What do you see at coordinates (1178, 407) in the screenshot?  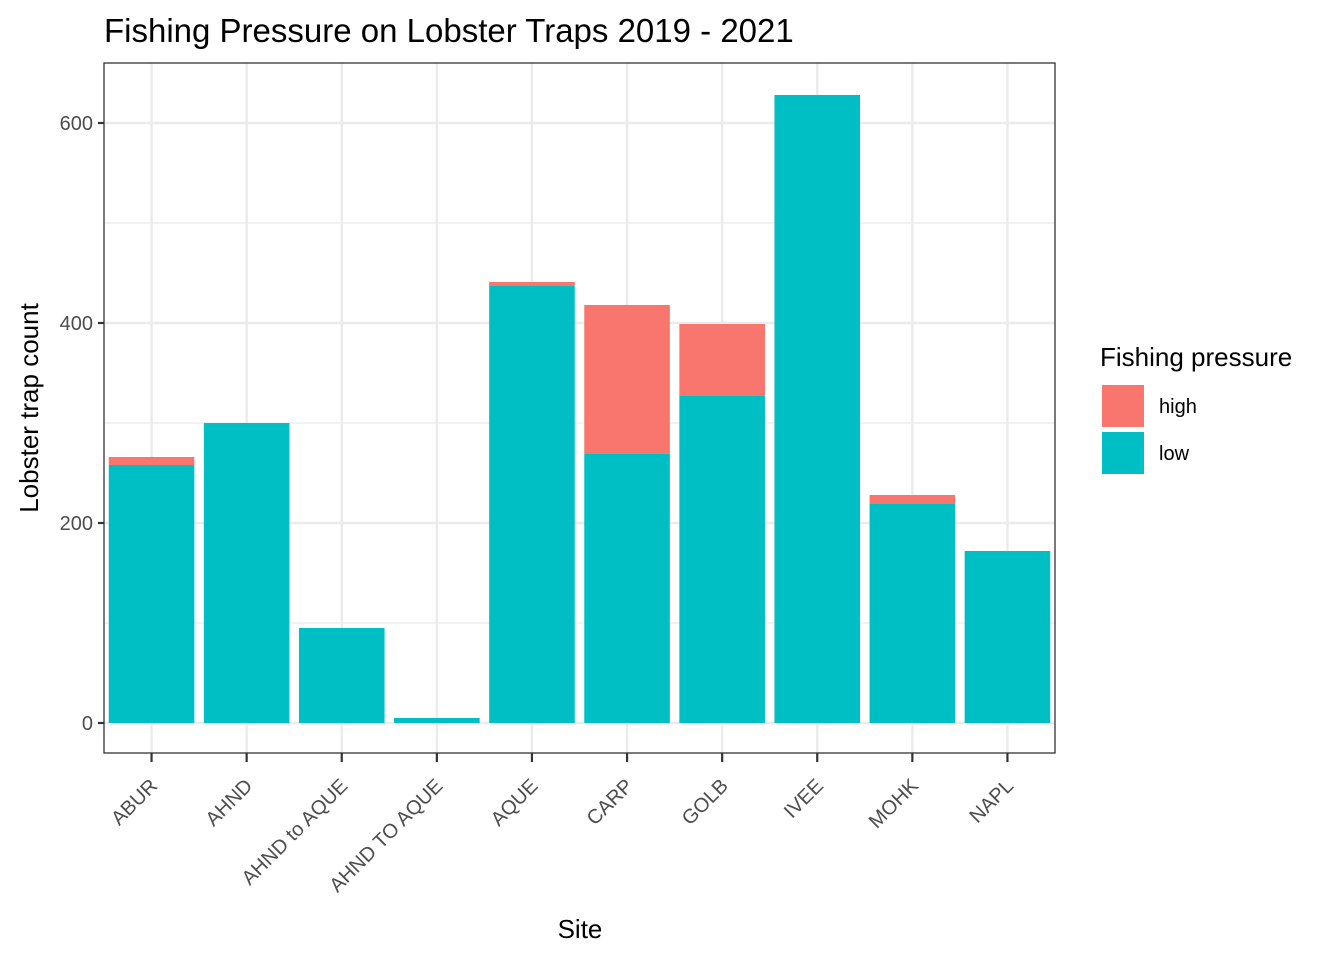 I see `legend-label-high: high` at bounding box center [1178, 407].